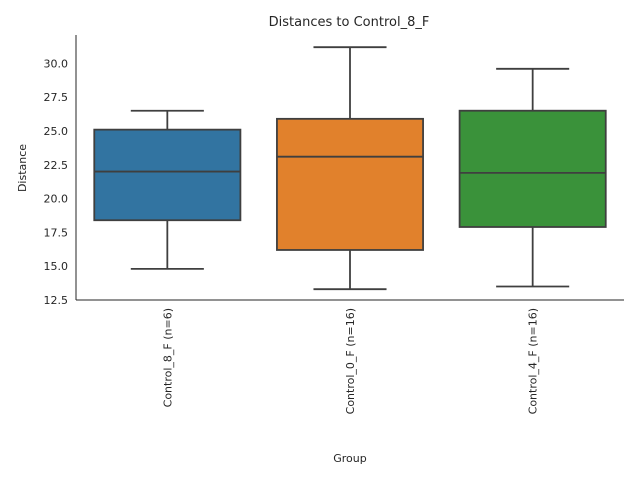 The width and height of the screenshot is (640, 484). I want to click on y-tick-label: 17.5, so click(56, 232).